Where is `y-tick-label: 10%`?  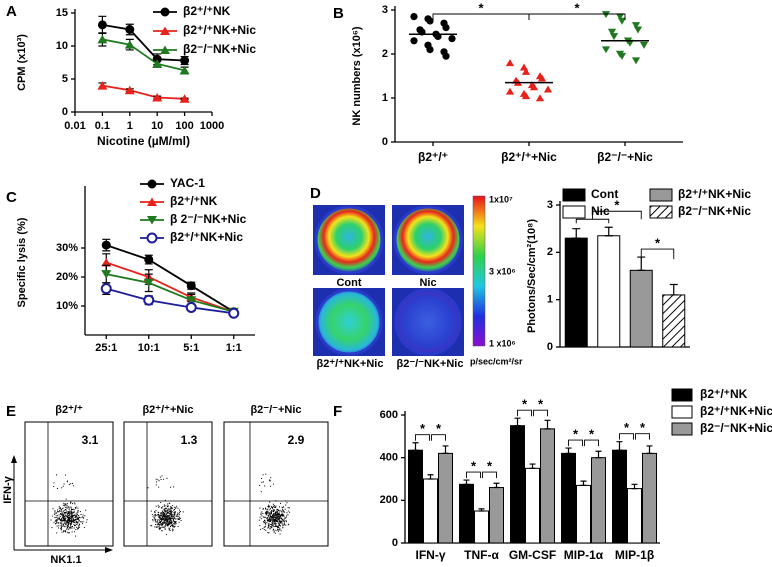 y-tick-label: 10% is located at coordinates (67, 306).